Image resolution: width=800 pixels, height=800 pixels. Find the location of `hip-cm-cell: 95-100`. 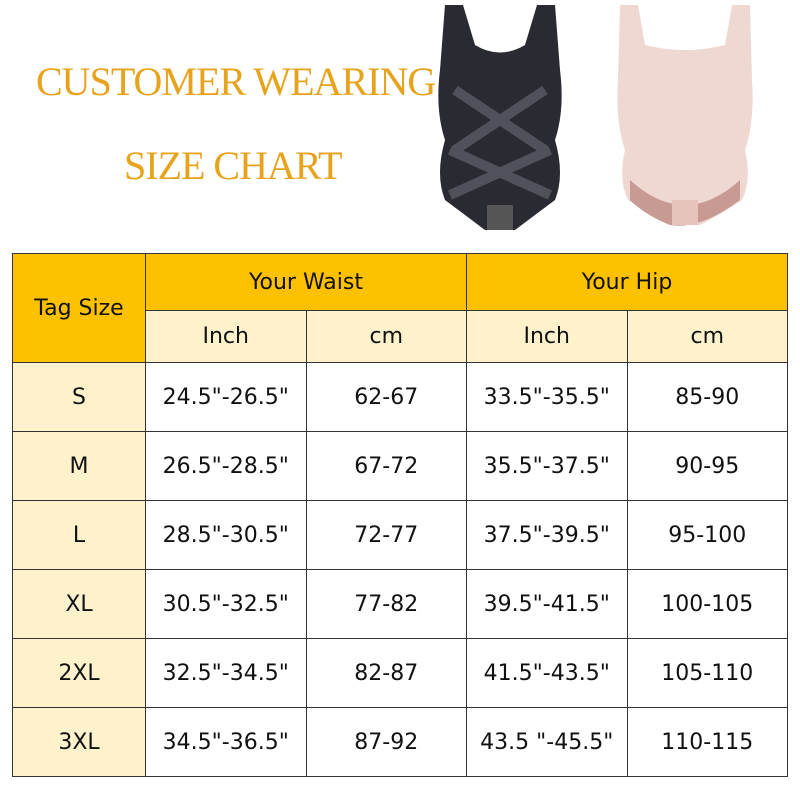

hip-cm-cell: 95-100 is located at coordinates (707, 535).